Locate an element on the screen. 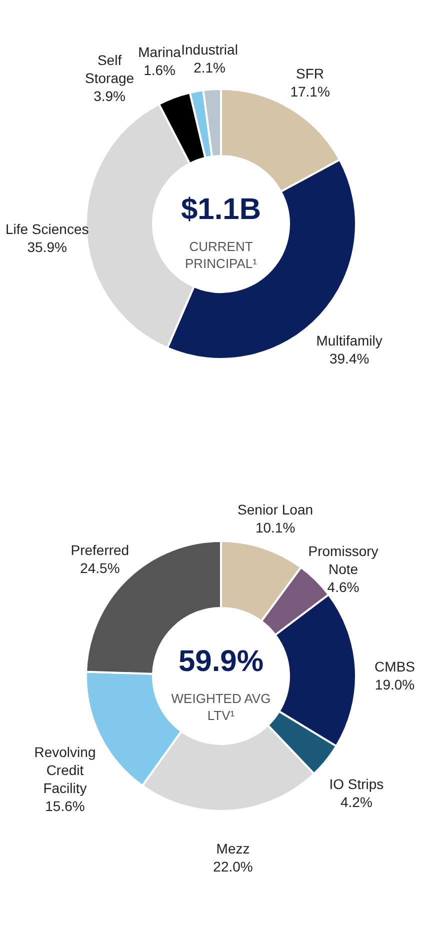 The height and width of the screenshot is (934, 447). data-label: 4.2% is located at coordinates (356, 802).